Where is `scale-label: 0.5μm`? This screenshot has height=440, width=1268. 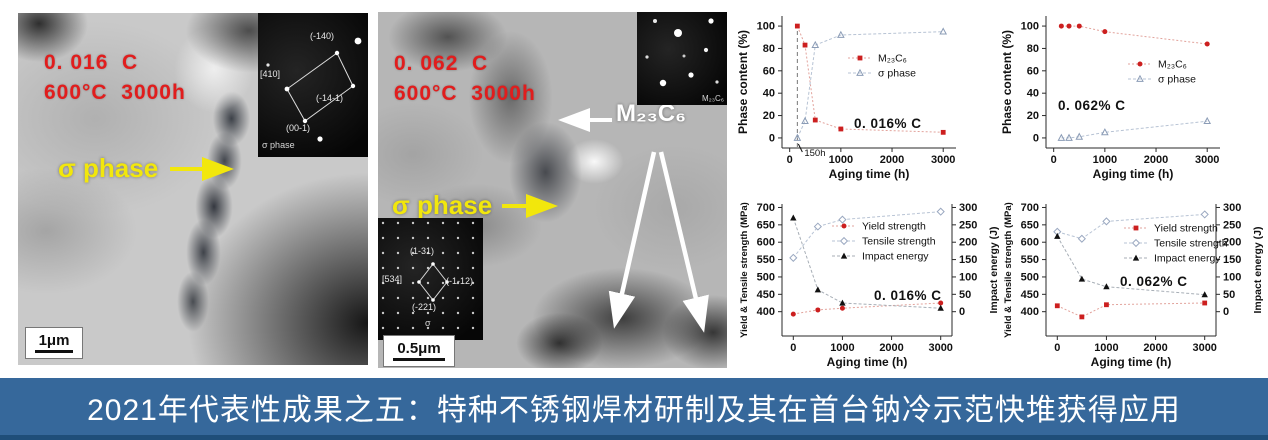
scale-label: 0.5μm is located at coordinates (419, 348).